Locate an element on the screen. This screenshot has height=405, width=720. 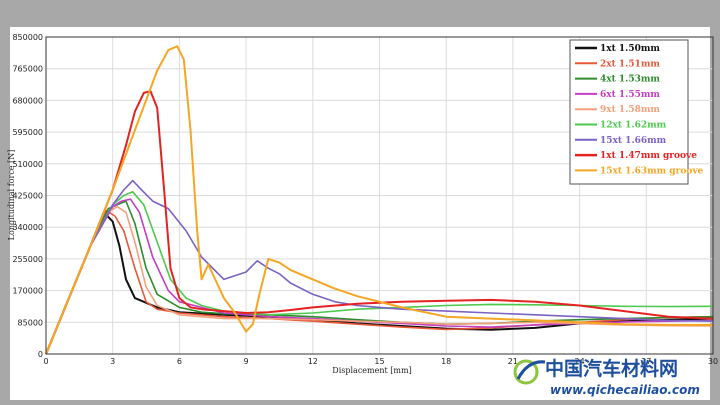
legend-label: 1xt 1.50mm is located at coordinates (630, 49).